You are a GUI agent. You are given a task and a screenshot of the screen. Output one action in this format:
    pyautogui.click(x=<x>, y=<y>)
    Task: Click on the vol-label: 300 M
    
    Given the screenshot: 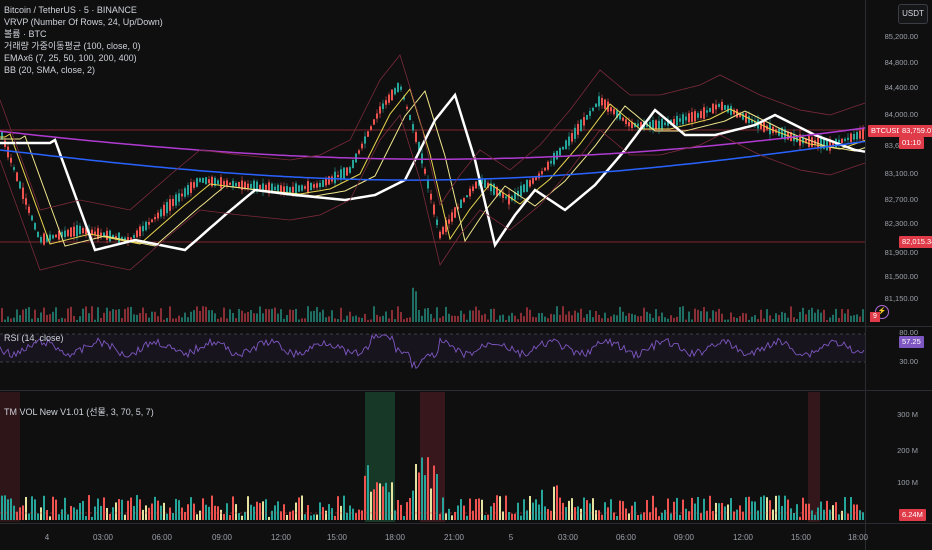 What is the action you would take?
    pyautogui.click(x=907, y=414)
    